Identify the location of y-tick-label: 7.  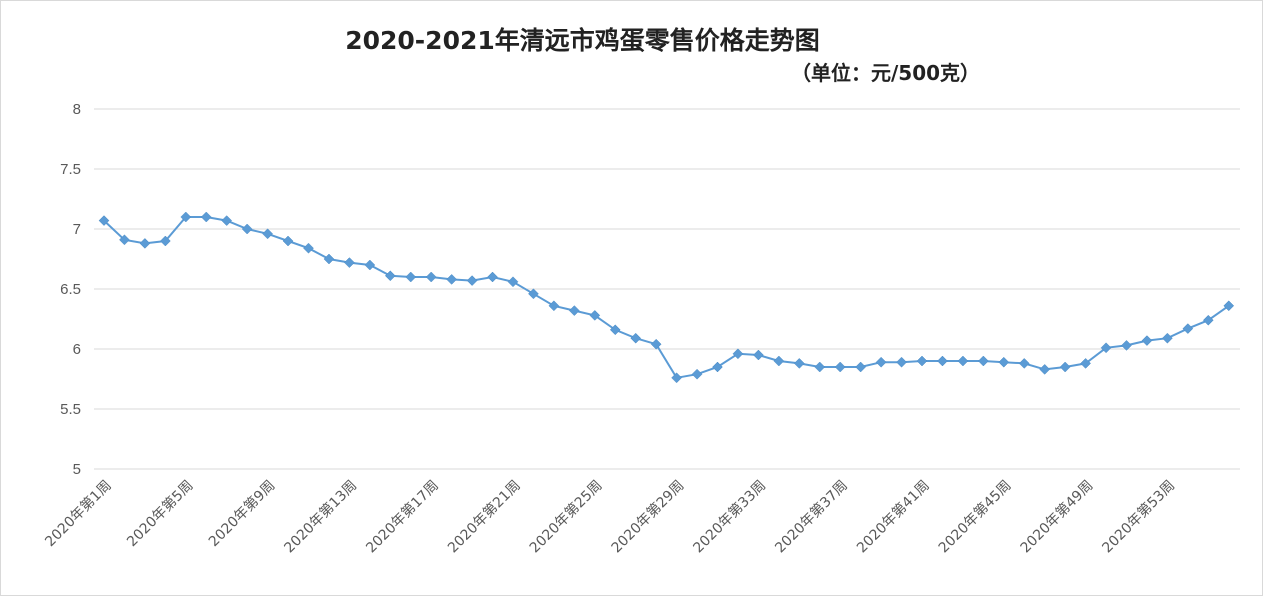
(77, 229).